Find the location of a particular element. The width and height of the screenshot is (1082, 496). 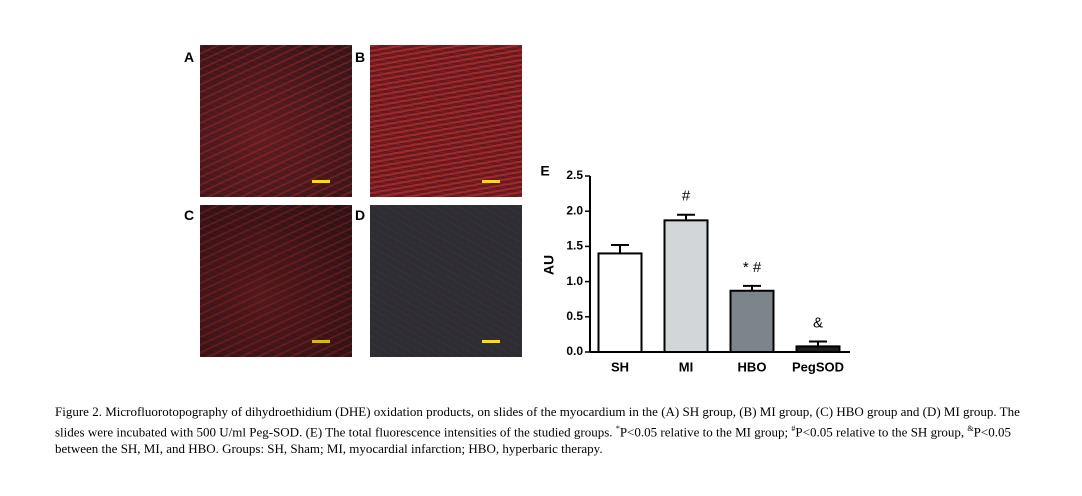

panel-label: D is located at coordinates (360, 215).